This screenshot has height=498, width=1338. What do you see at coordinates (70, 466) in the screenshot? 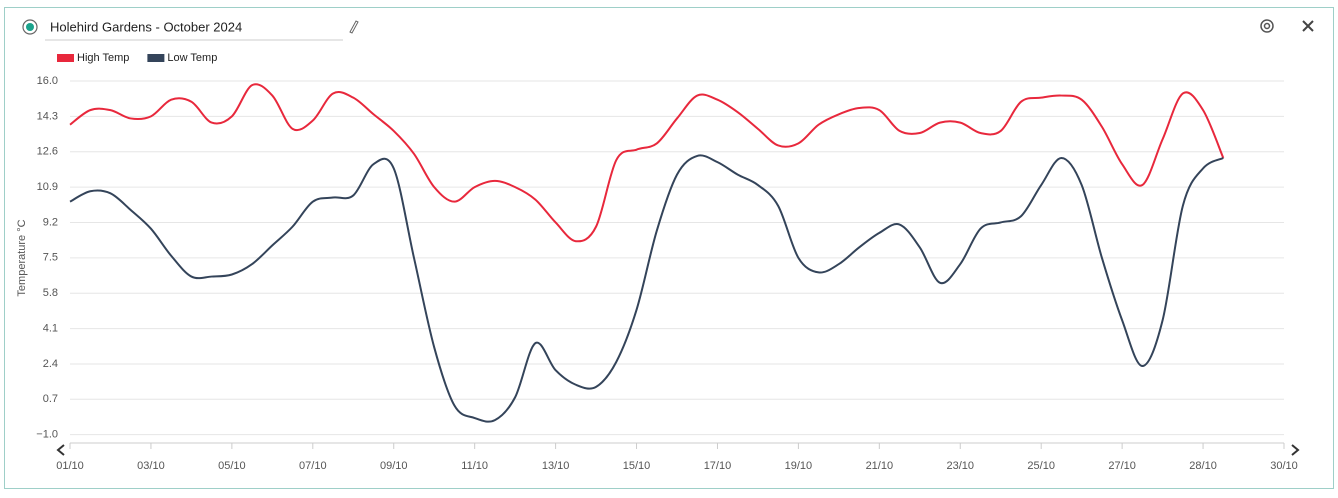
I see `x-tick-label: 01/10` at bounding box center [70, 466].